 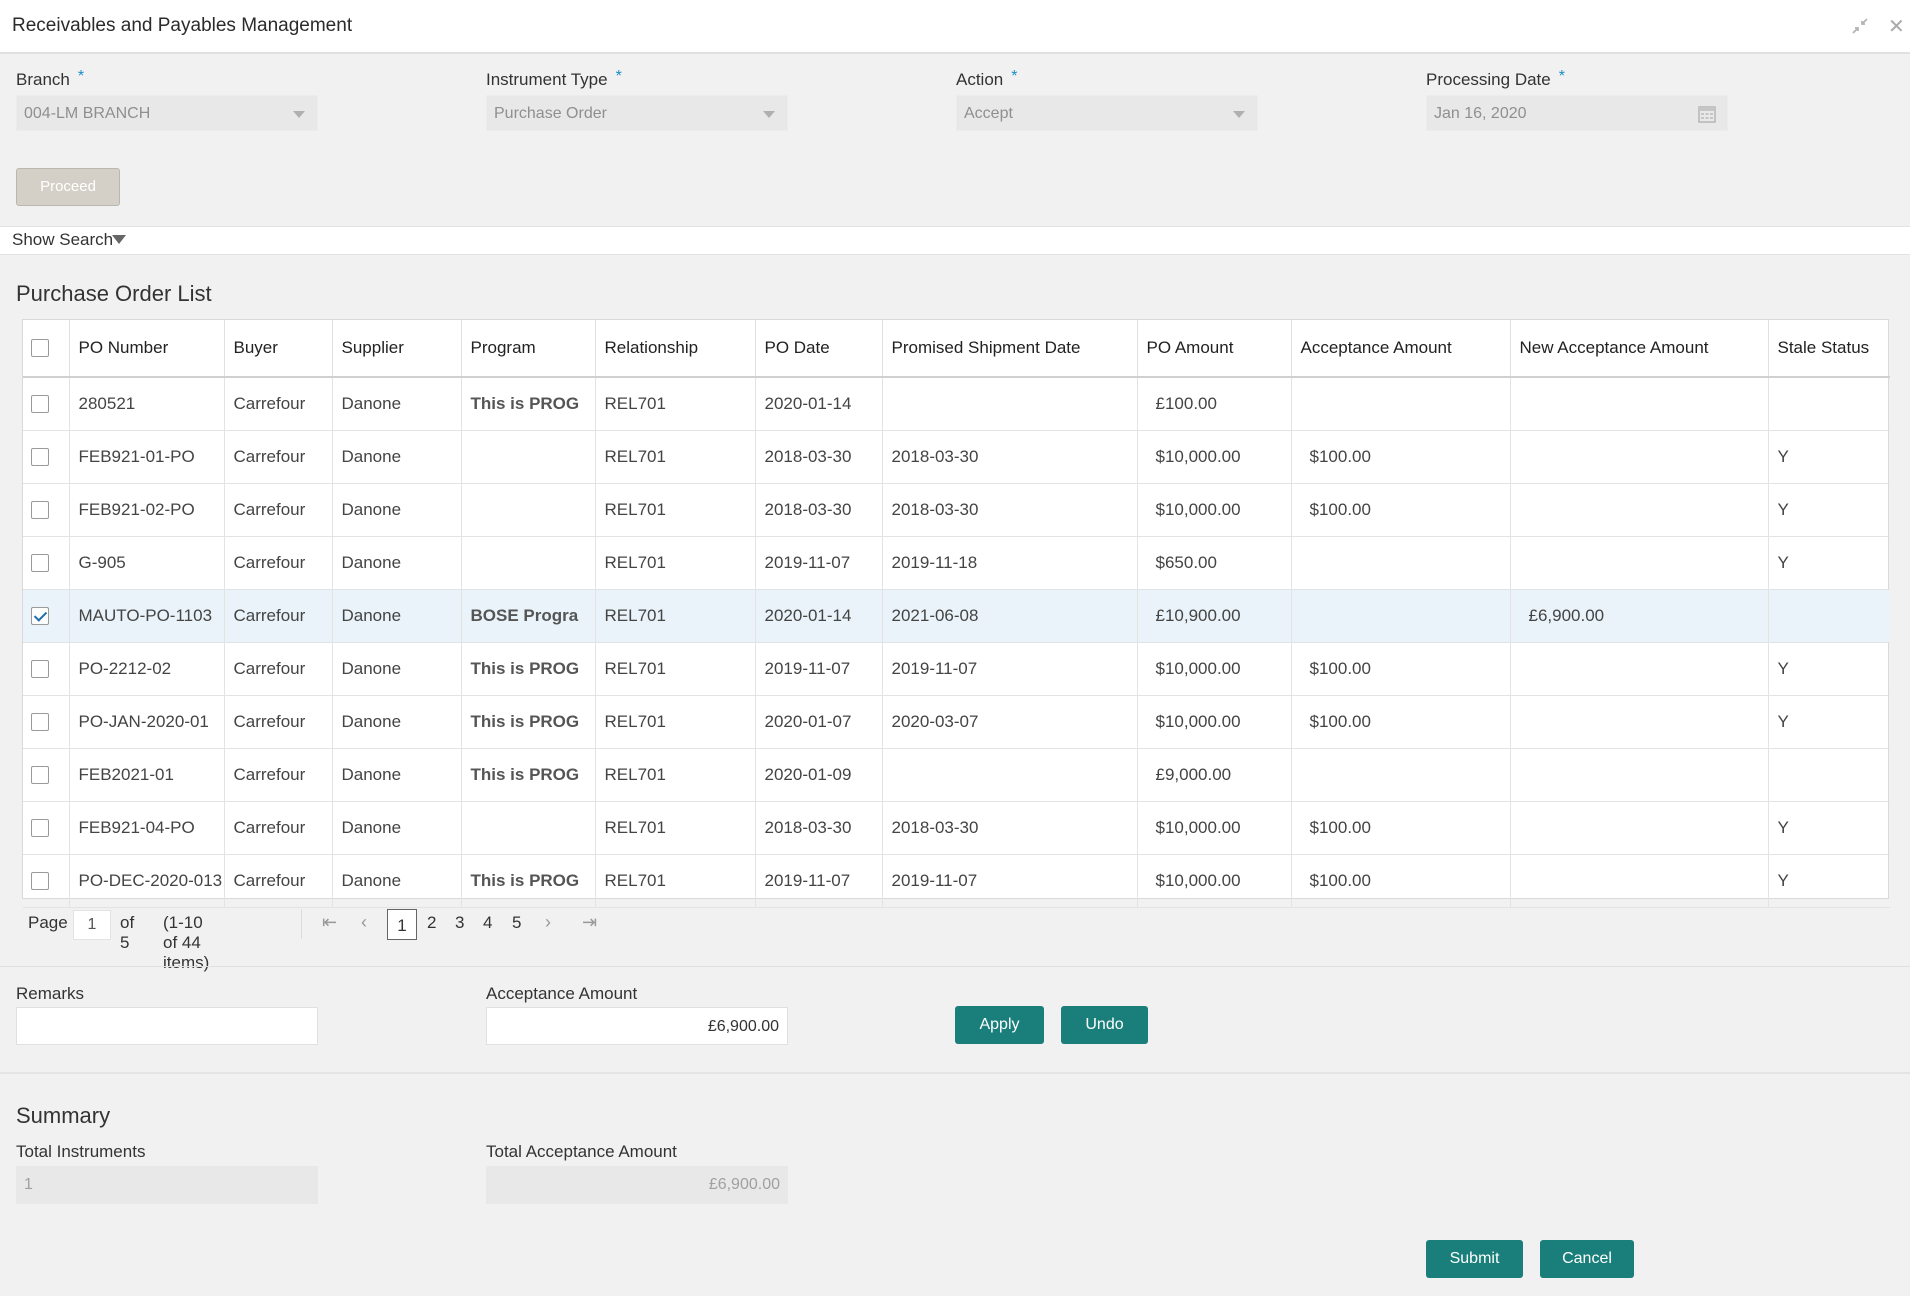 I want to click on column-header: Promised Shipment Date, so click(x=1010, y=349).